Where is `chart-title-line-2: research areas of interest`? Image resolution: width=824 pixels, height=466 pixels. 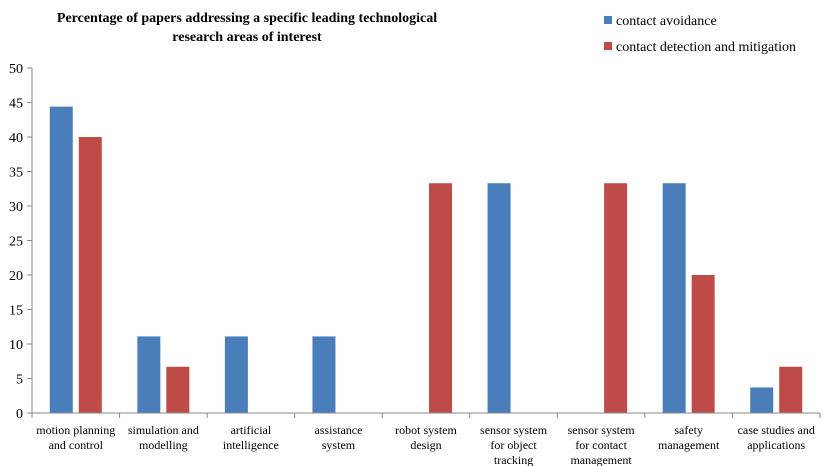 chart-title-line-2: research areas of interest is located at coordinates (247, 37).